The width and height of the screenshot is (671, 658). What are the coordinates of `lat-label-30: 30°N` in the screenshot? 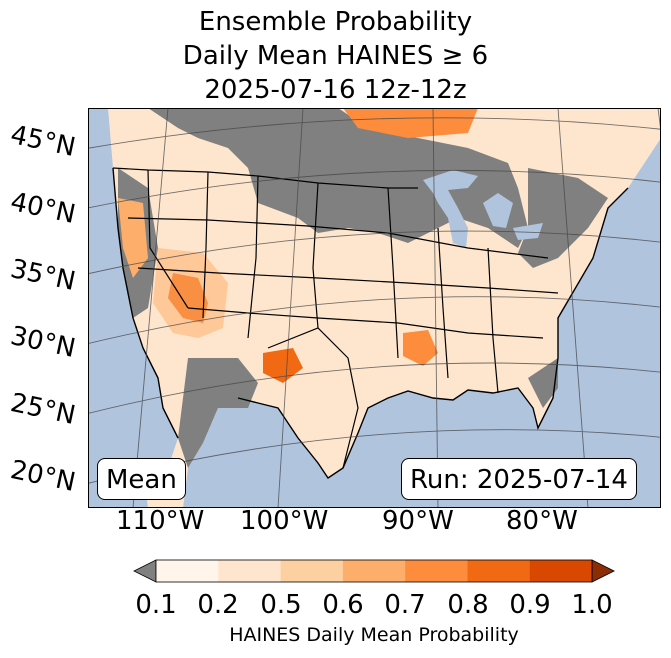 It's located at (43, 342).